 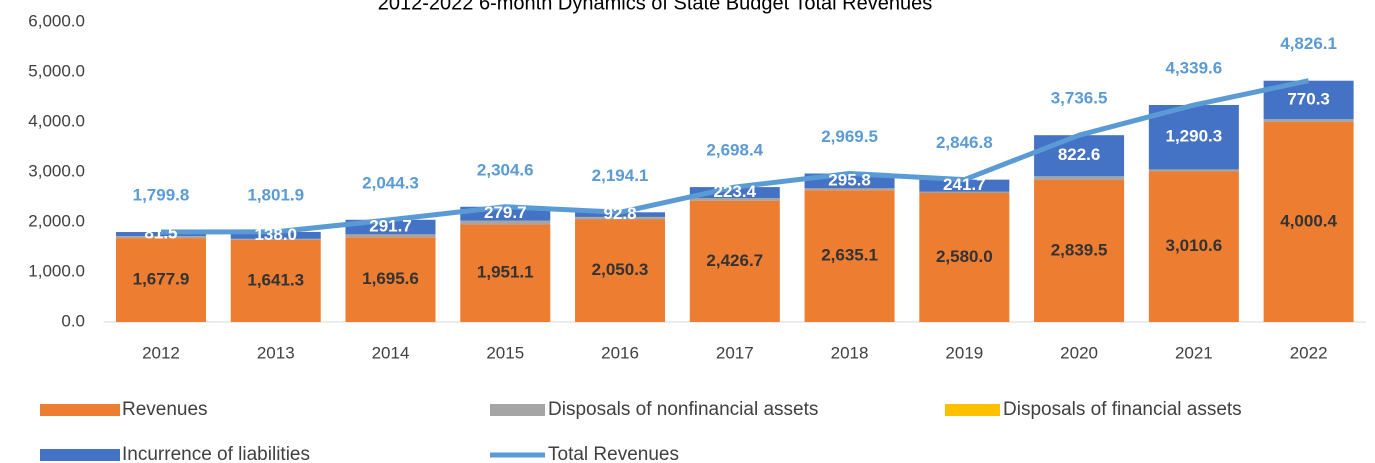 What do you see at coordinates (505, 169) in the screenshot?
I see `data-label: 2,304.6` at bounding box center [505, 169].